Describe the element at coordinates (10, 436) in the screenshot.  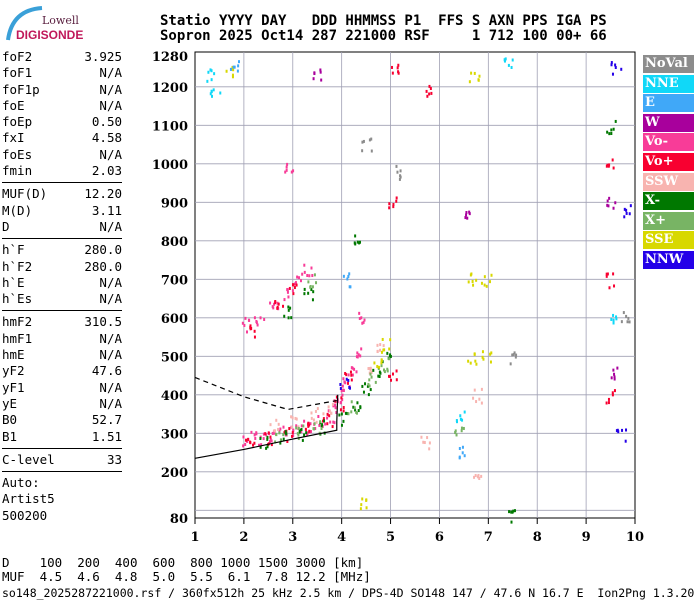
I see `param-label: B1` at that location.